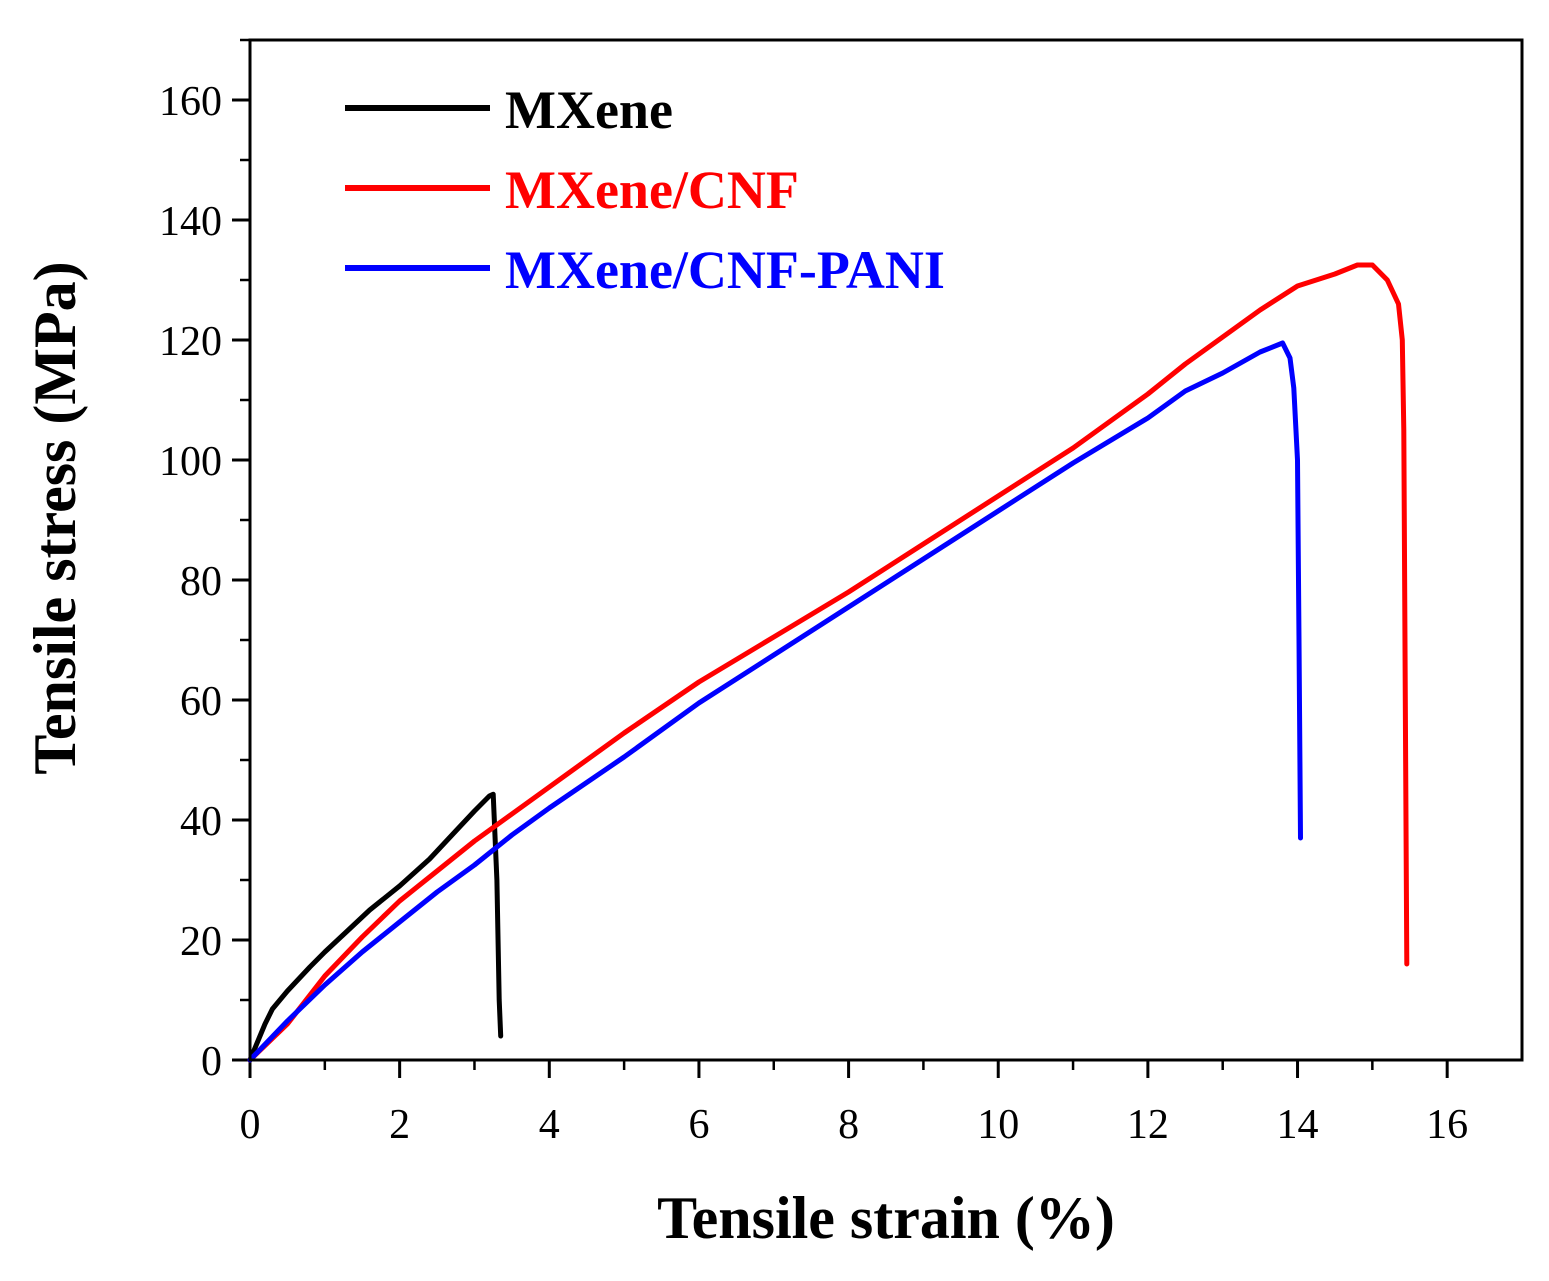 The height and width of the screenshot is (1281, 1549). What do you see at coordinates (201, 942) in the screenshot?
I see `y-tick-label: 20` at bounding box center [201, 942].